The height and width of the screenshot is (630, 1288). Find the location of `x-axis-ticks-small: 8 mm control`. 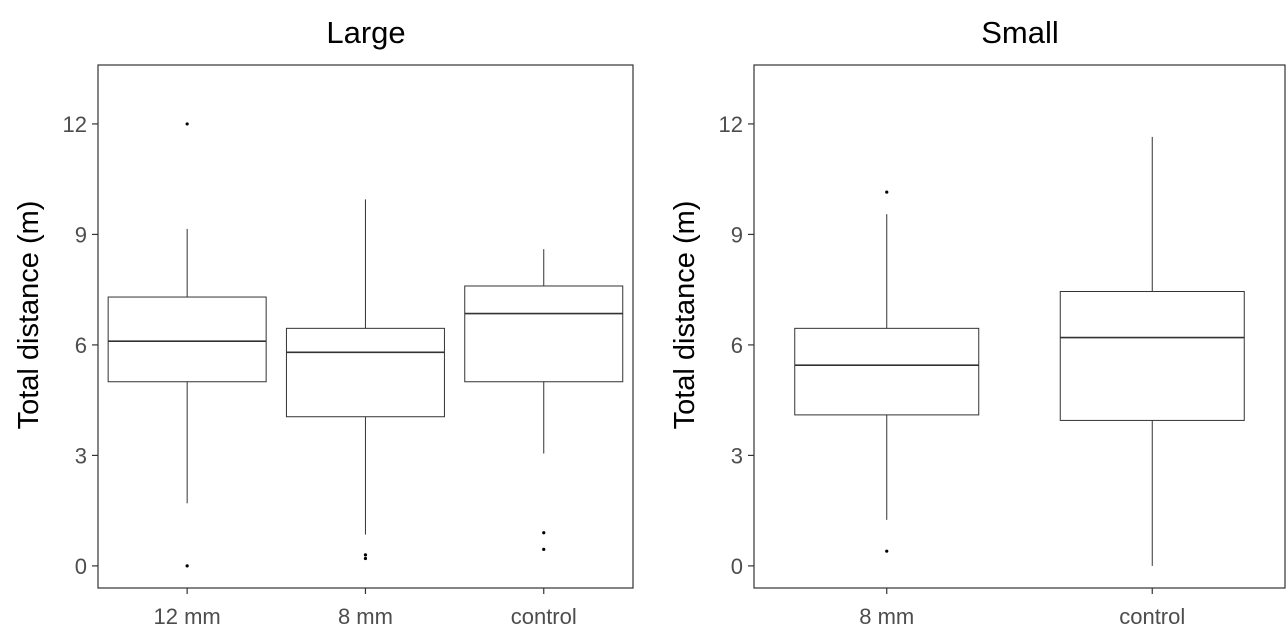

x-axis-ticks-small: 8 mm control is located at coordinates (1022, 608).